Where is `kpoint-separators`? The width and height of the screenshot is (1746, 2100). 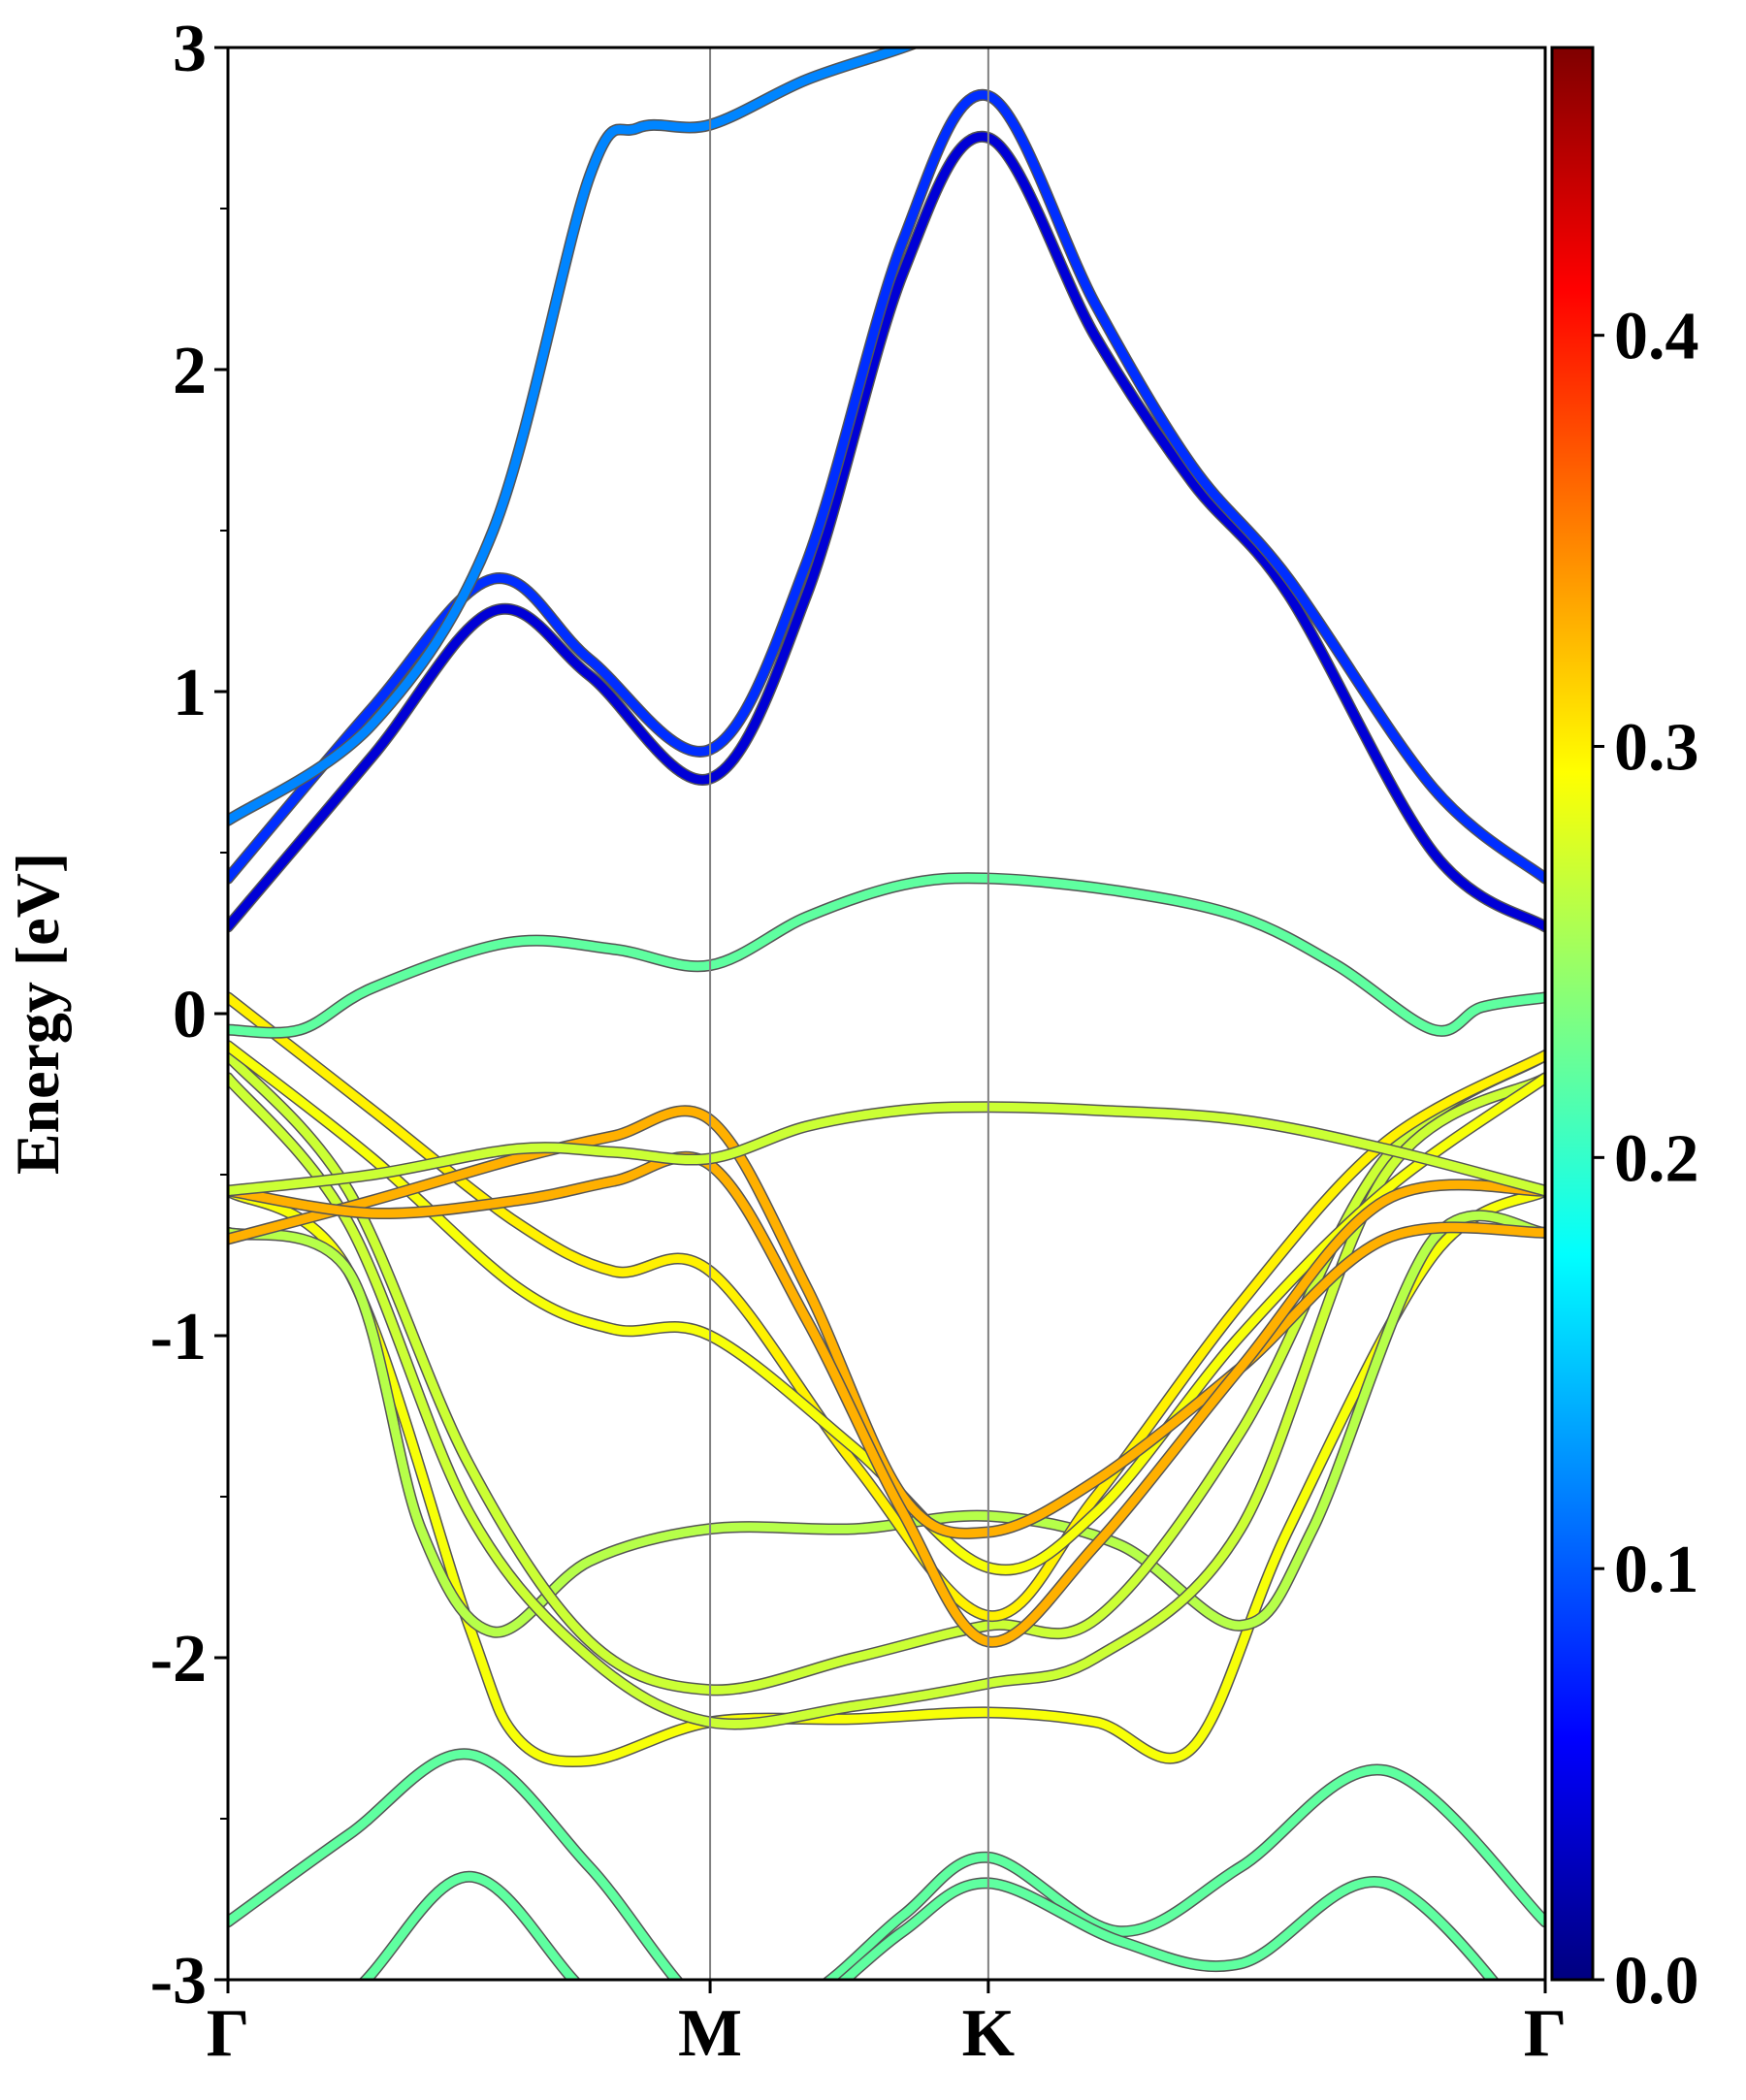
kpoint-separators is located at coordinates (849, 1014).